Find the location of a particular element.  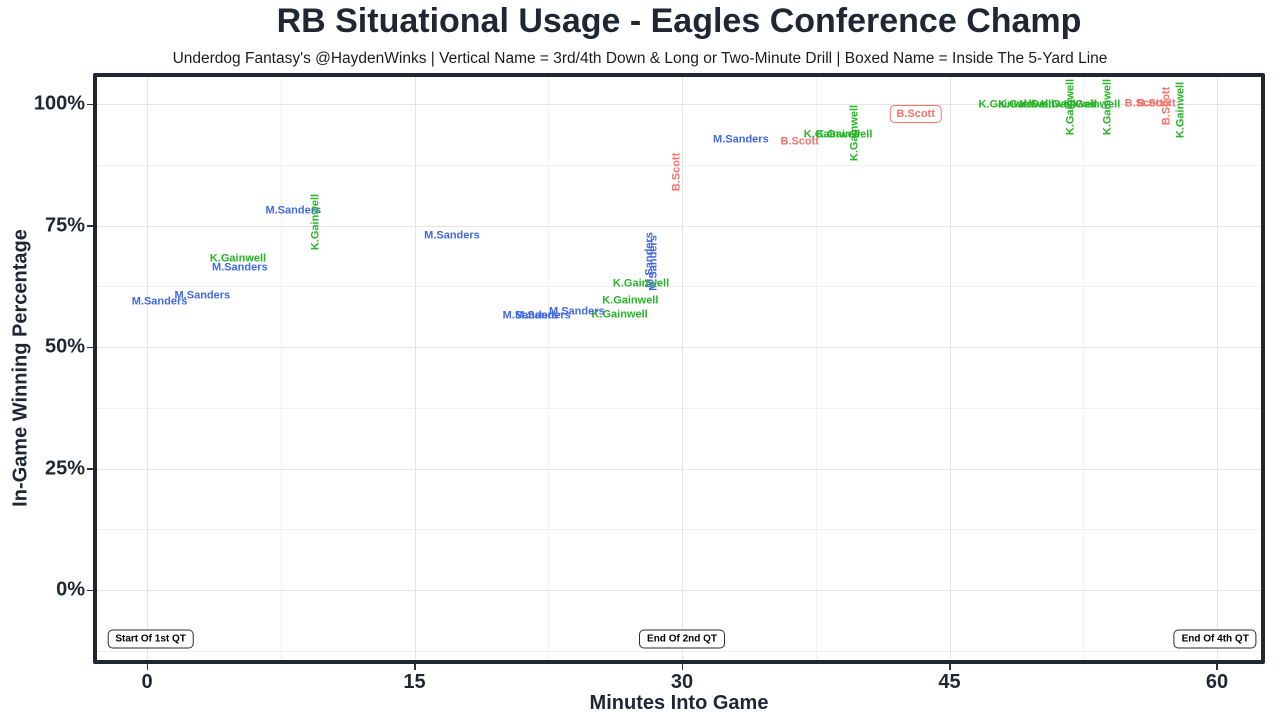

x-tick-label: 60 is located at coordinates (1217, 682).